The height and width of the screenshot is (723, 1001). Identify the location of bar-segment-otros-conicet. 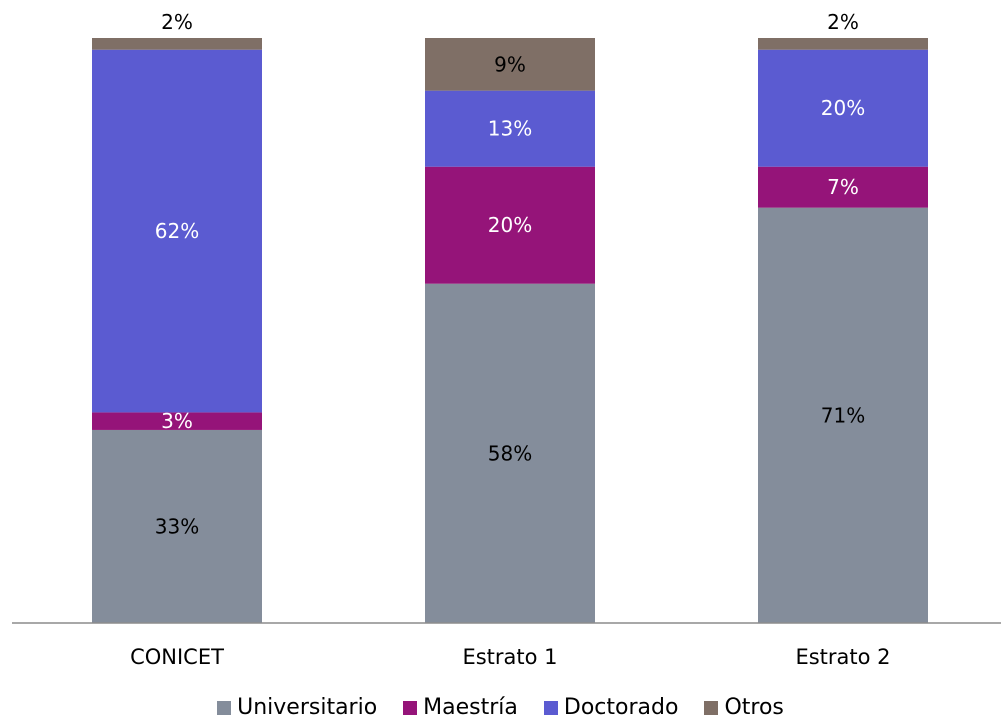
(177, 44).